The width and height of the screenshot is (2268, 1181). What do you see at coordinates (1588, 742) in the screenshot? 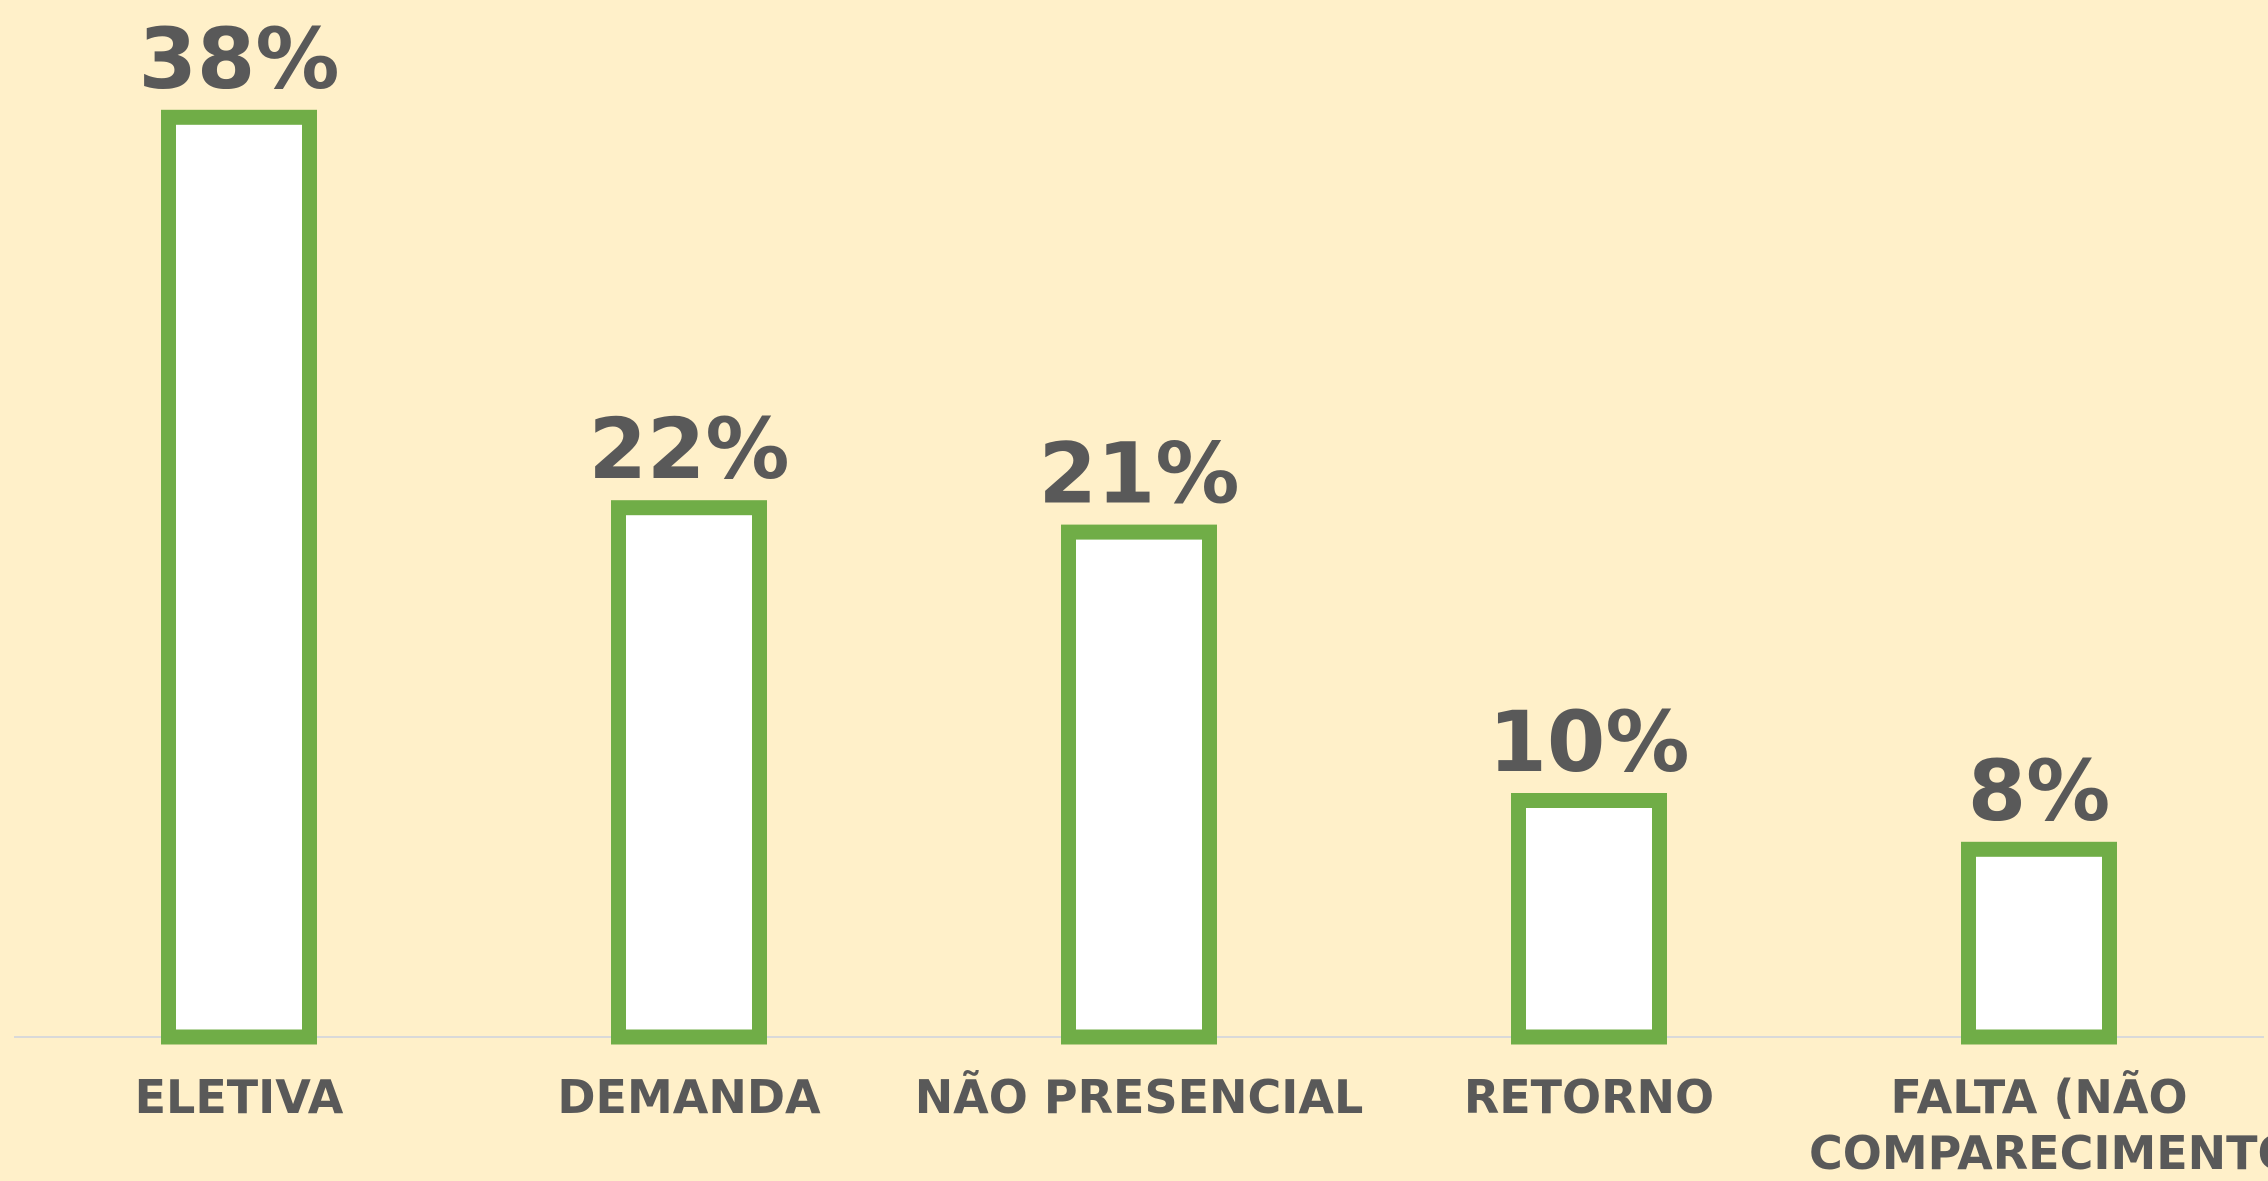
I see `value-label: 10%` at bounding box center [1588, 742].